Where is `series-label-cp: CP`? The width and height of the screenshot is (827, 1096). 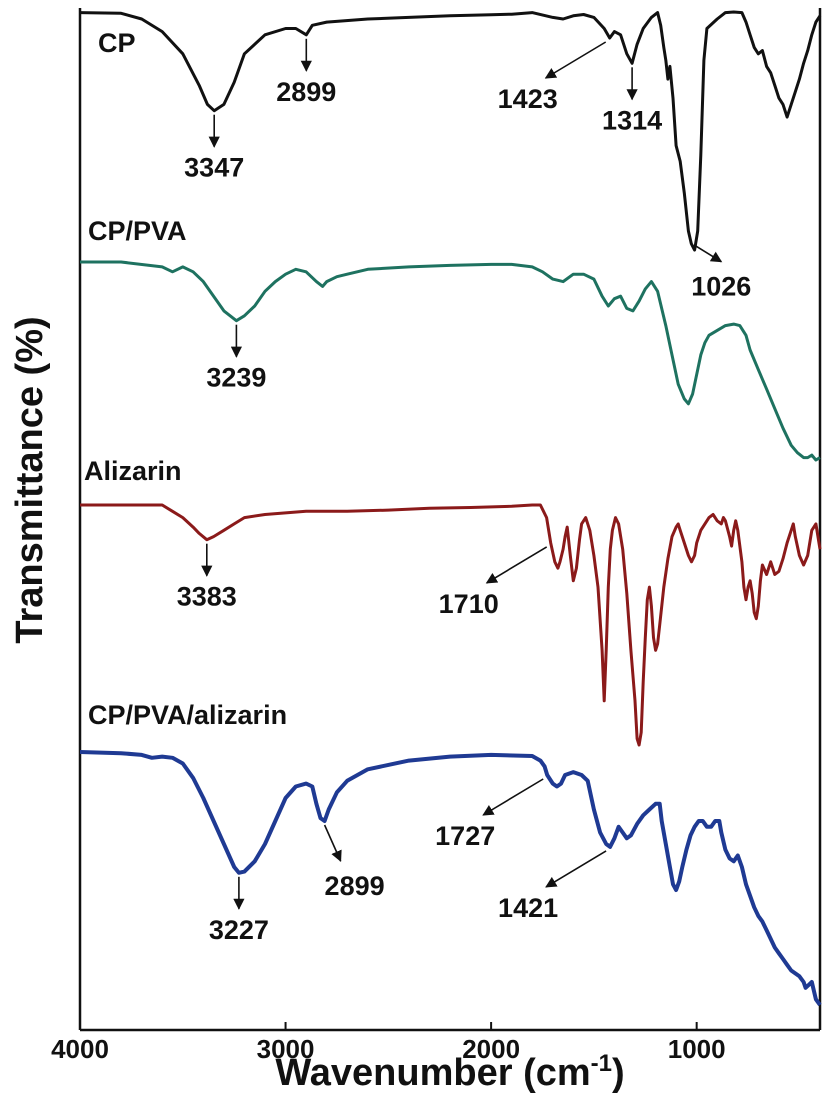 series-label-cp: CP is located at coordinates (117, 43).